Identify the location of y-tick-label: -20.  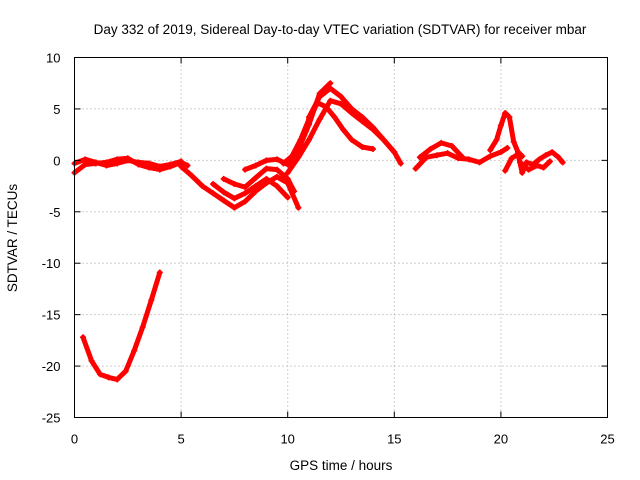
(51, 366).